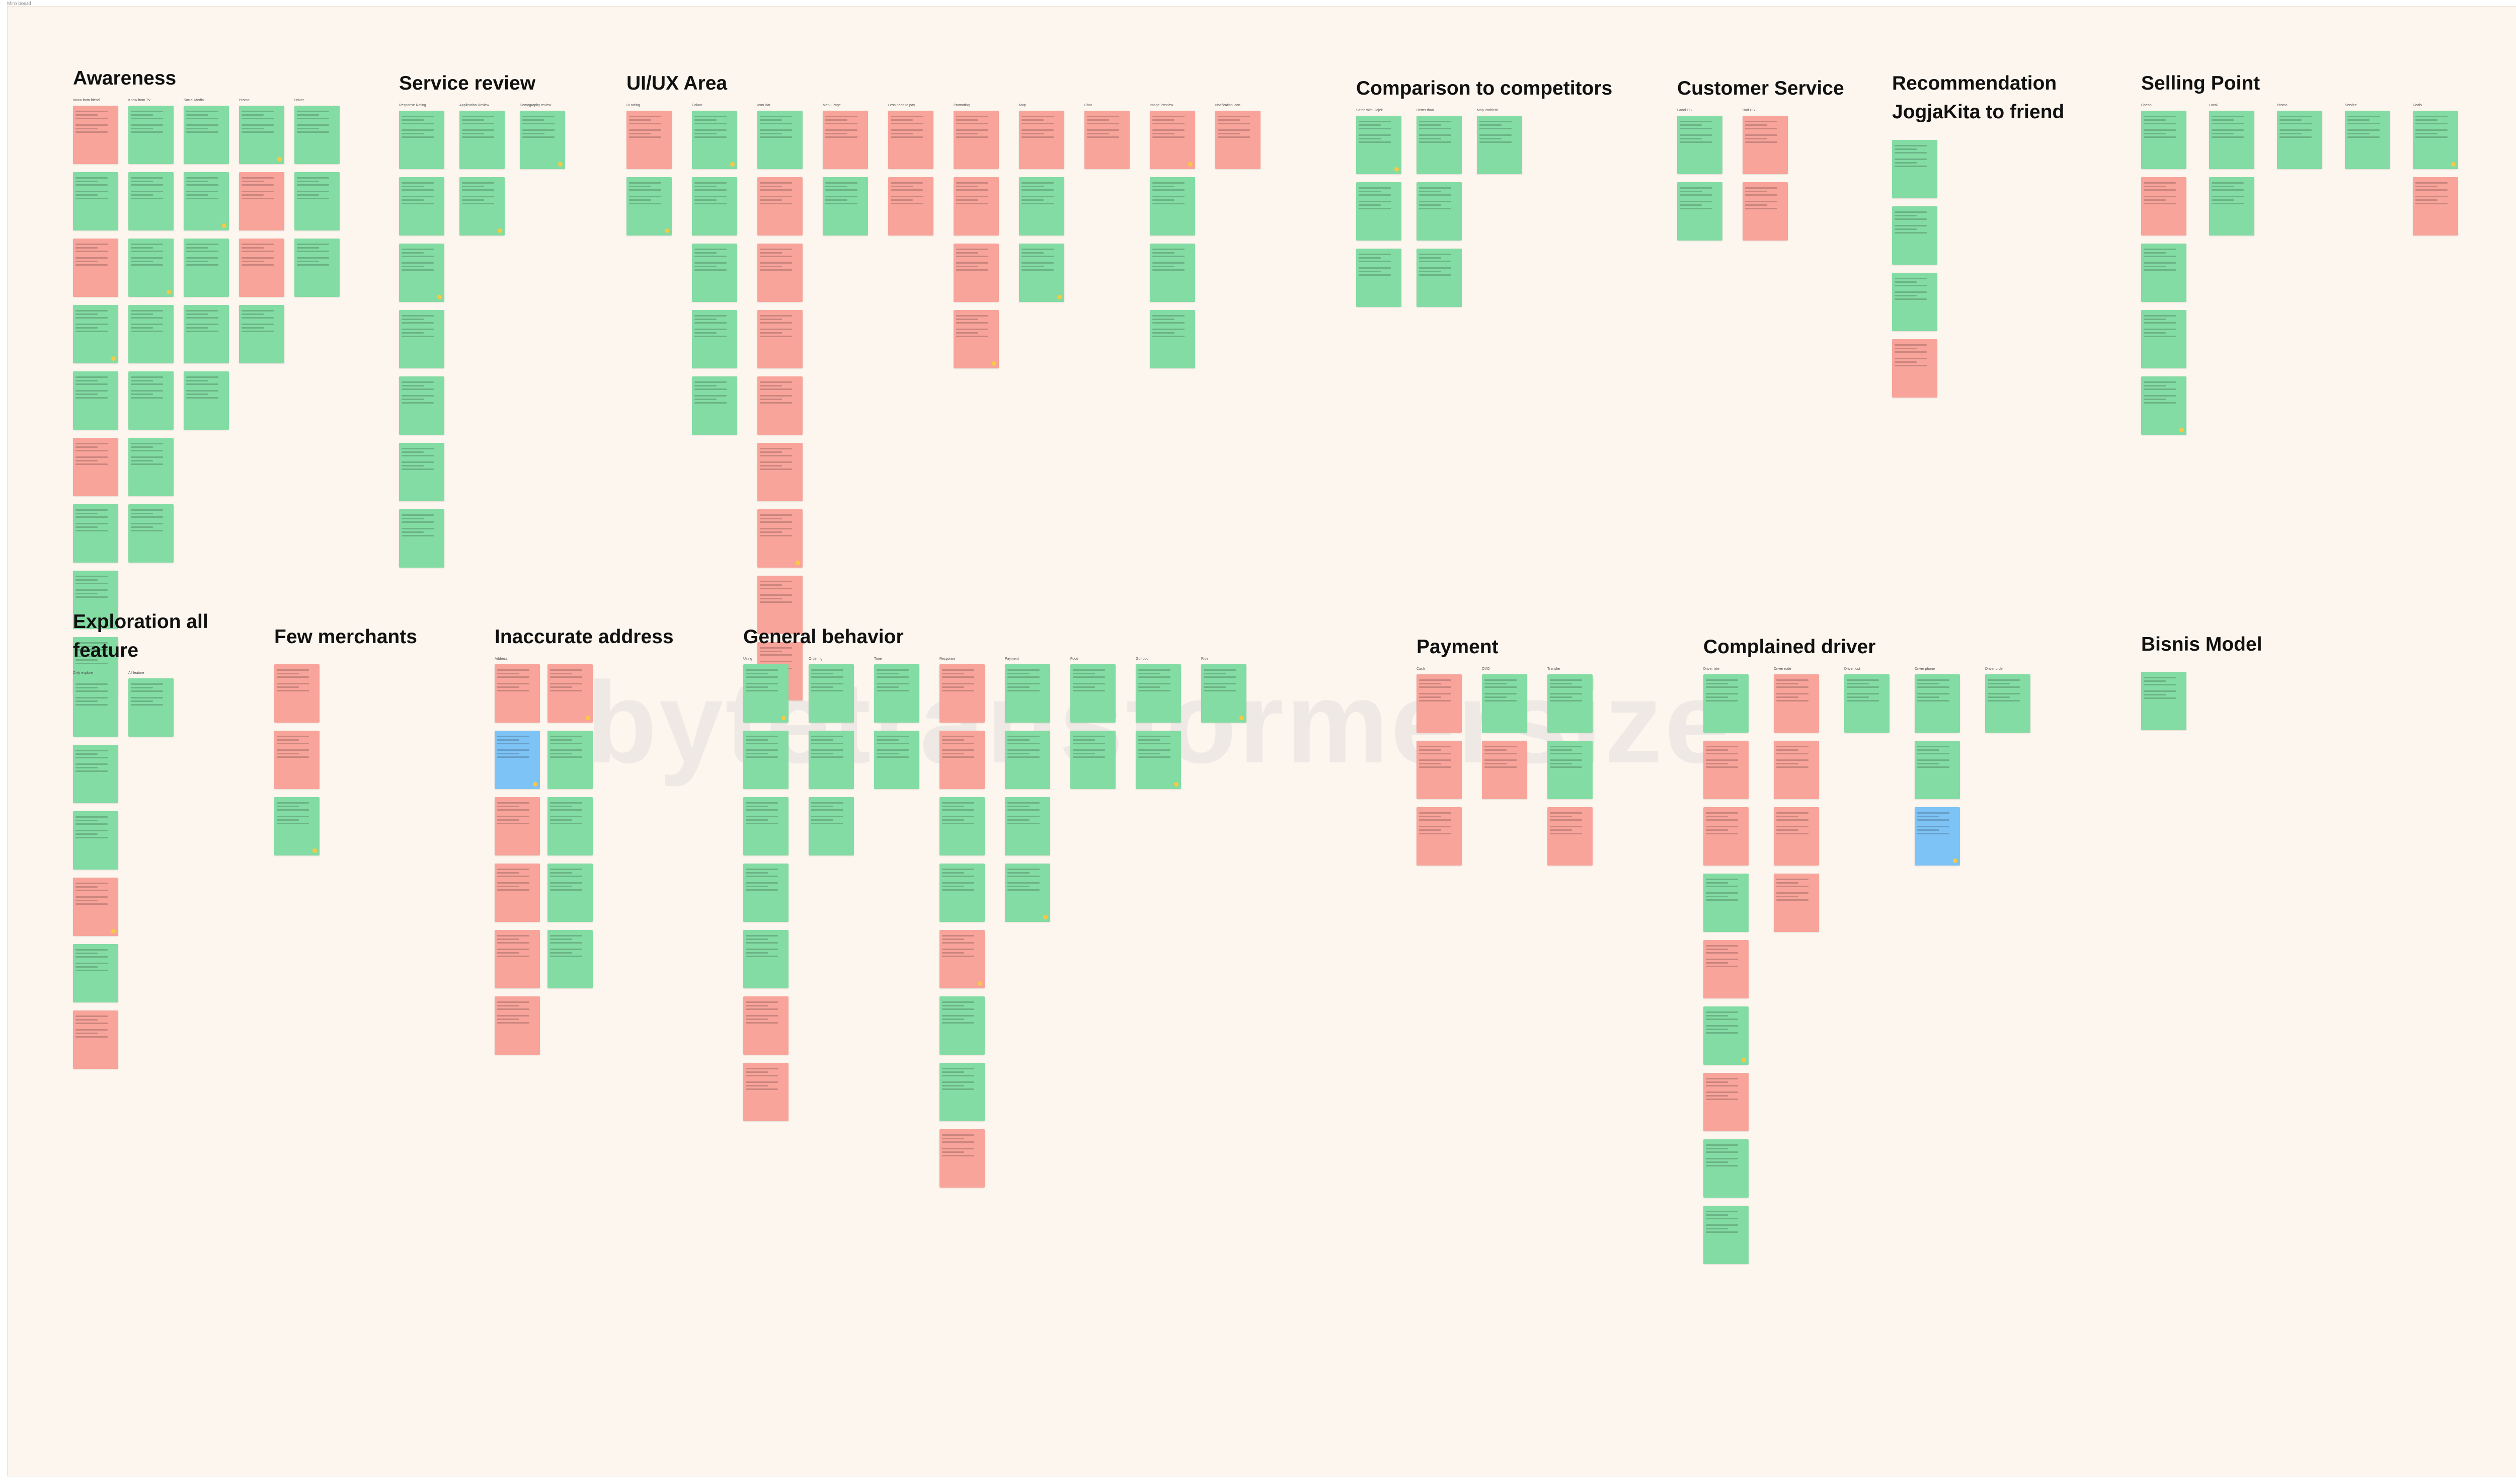 The height and width of the screenshot is (1484, 2516). What do you see at coordinates (1760, 88) in the screenshot?
I see `section-title-customer-service: Customer Service` at bounding box center [1760, 88].